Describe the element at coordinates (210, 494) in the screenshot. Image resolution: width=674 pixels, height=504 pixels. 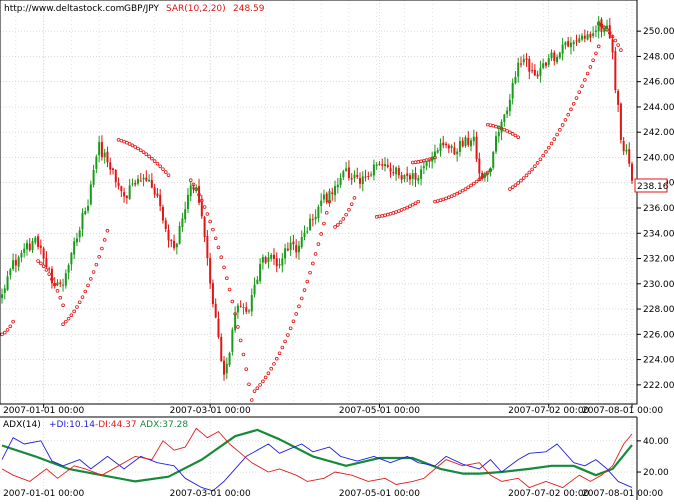
I see `adx-x-tick-label: 2007-03-01 00:00` at that location.